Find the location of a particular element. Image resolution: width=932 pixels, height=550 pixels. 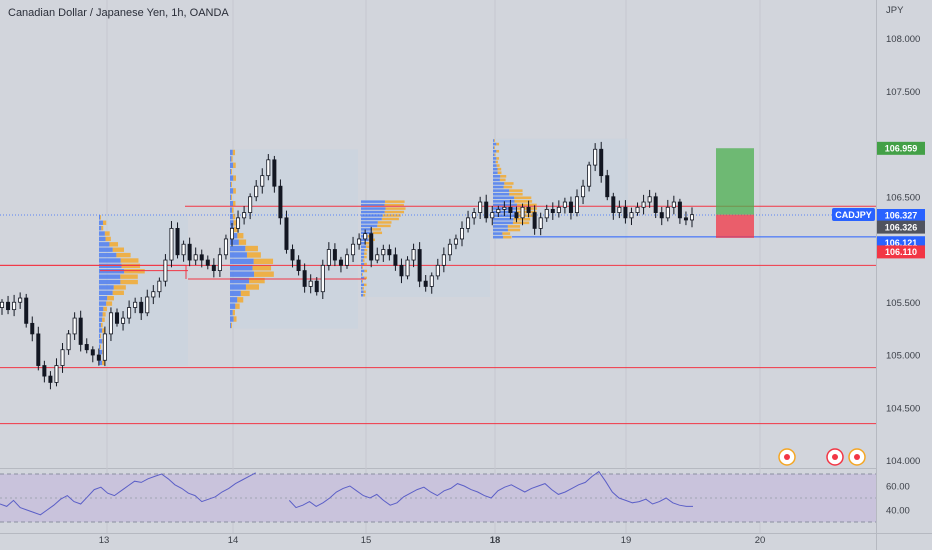

currency-label: JPY is located at coordinates (895, 10).